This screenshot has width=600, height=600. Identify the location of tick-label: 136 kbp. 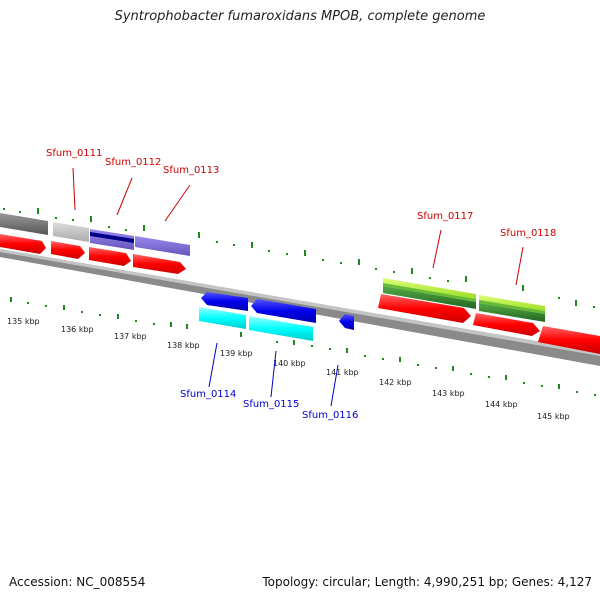
(77, 329).